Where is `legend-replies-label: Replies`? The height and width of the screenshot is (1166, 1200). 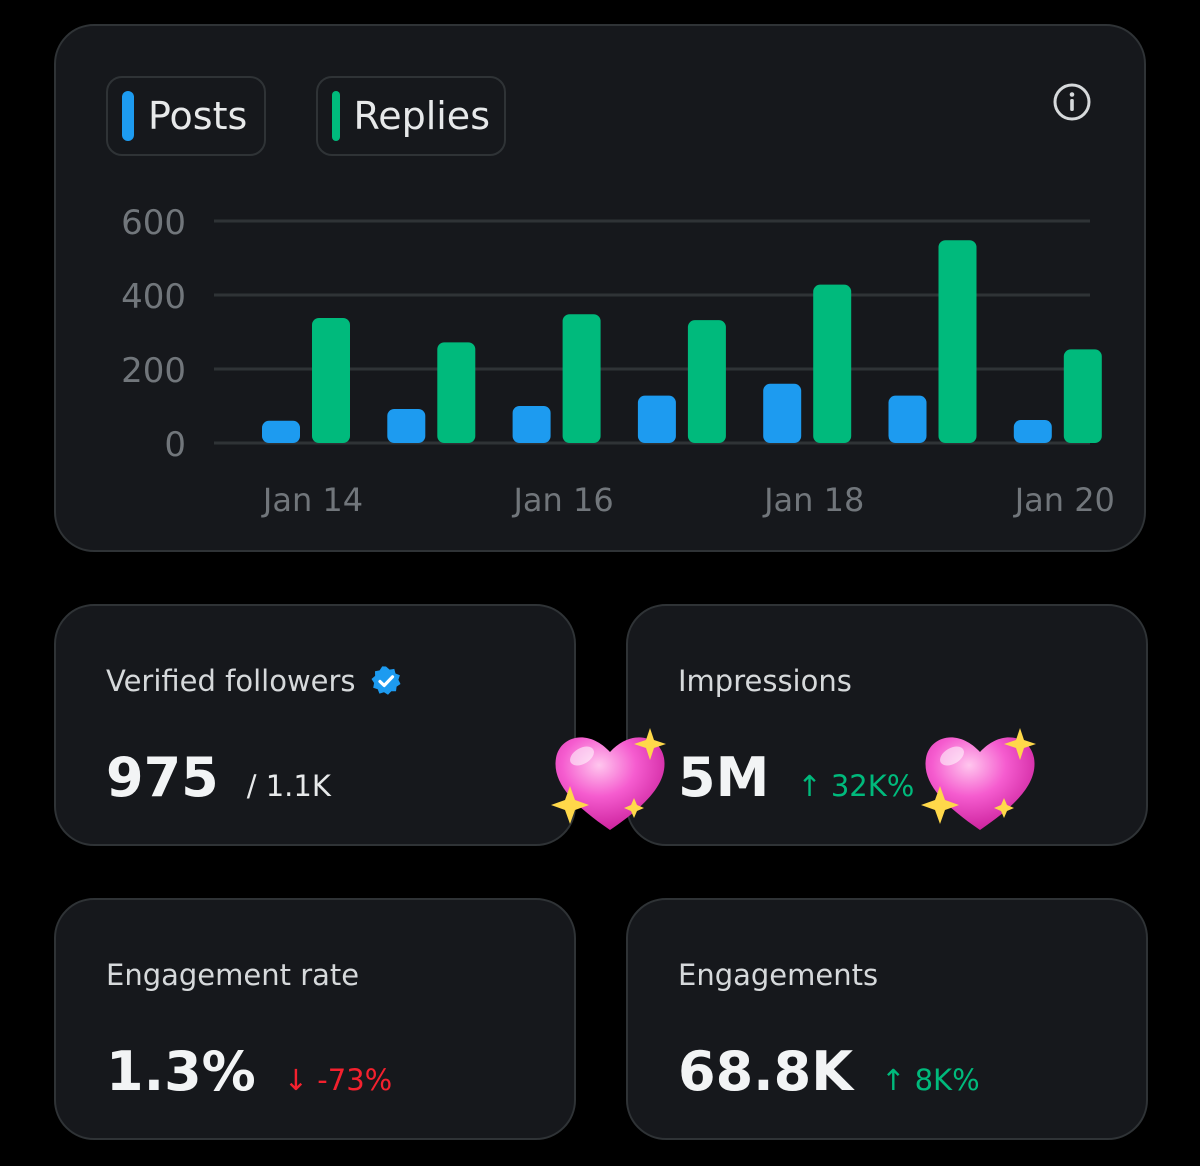
legend-replies-label: Replies is located at coordinates (422, 116).